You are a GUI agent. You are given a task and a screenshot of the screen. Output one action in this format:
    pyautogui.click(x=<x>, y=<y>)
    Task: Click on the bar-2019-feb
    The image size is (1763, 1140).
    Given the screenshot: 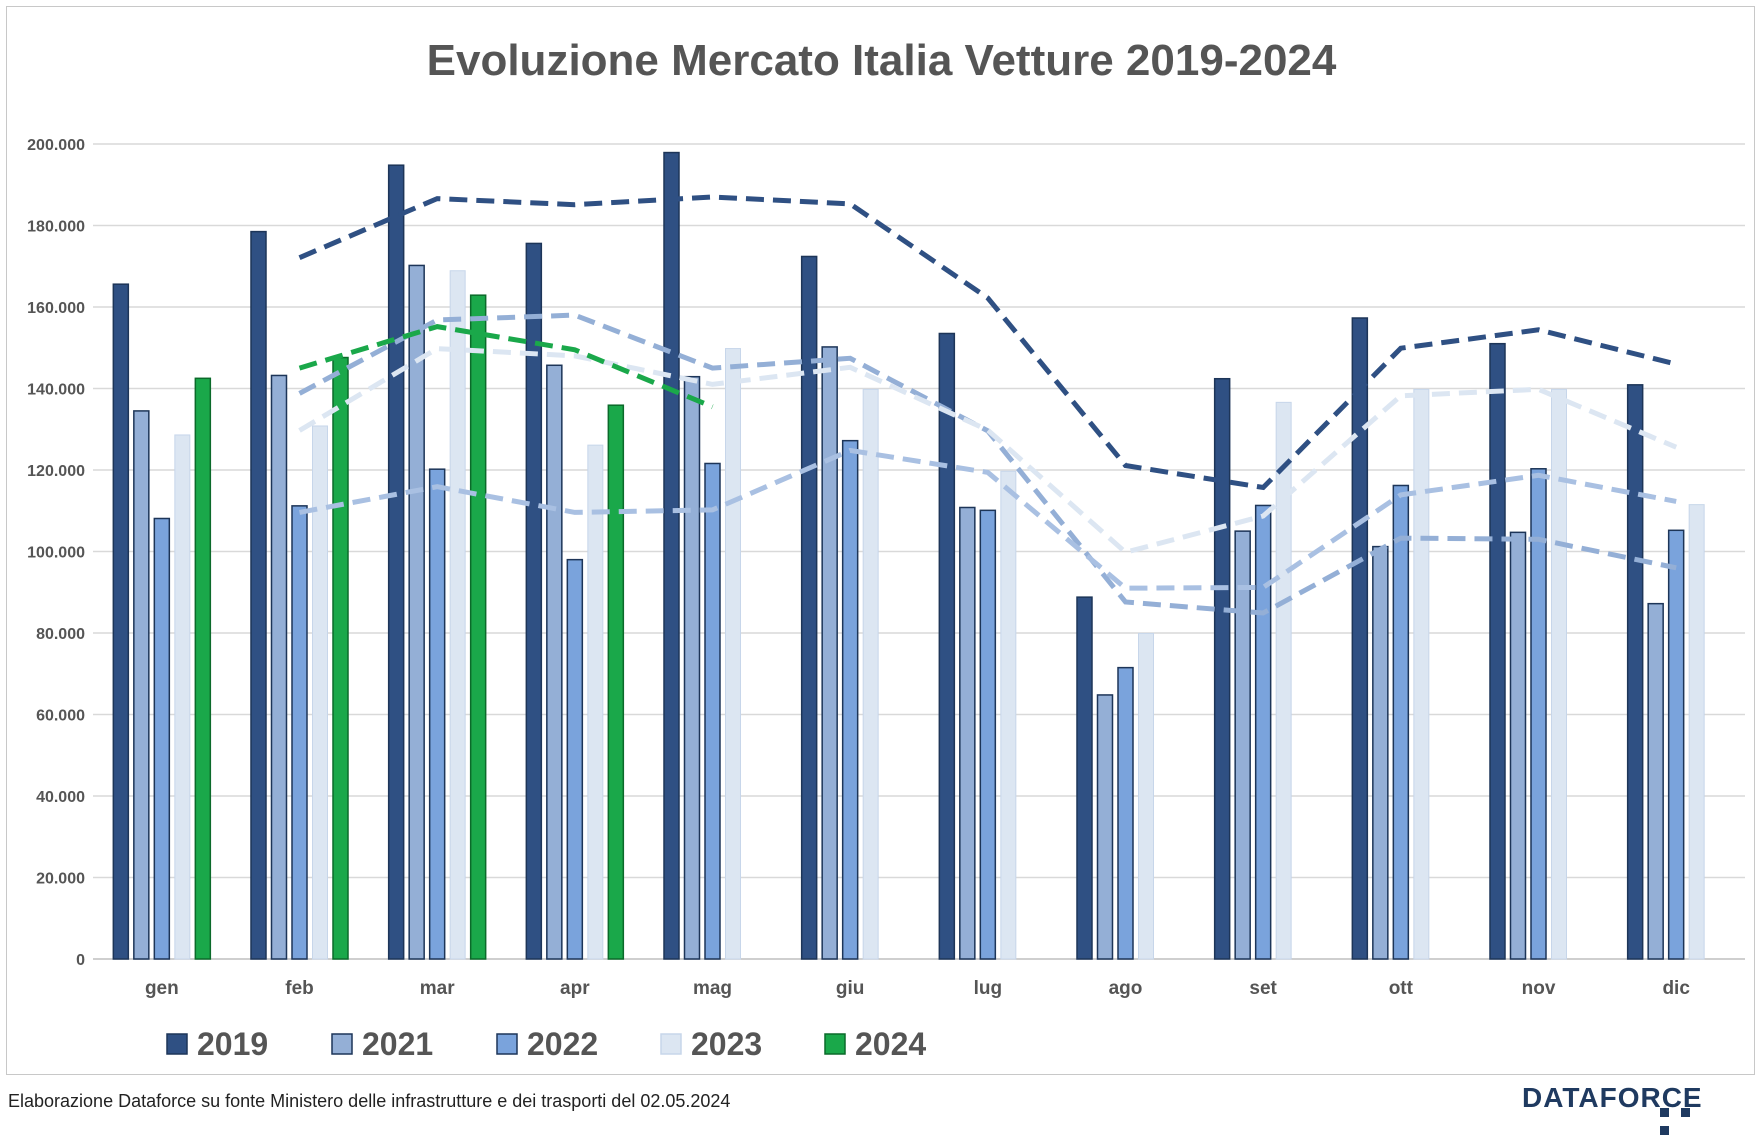 What is the action you would take?
    pyautogui.click(x=258, y=595)
    